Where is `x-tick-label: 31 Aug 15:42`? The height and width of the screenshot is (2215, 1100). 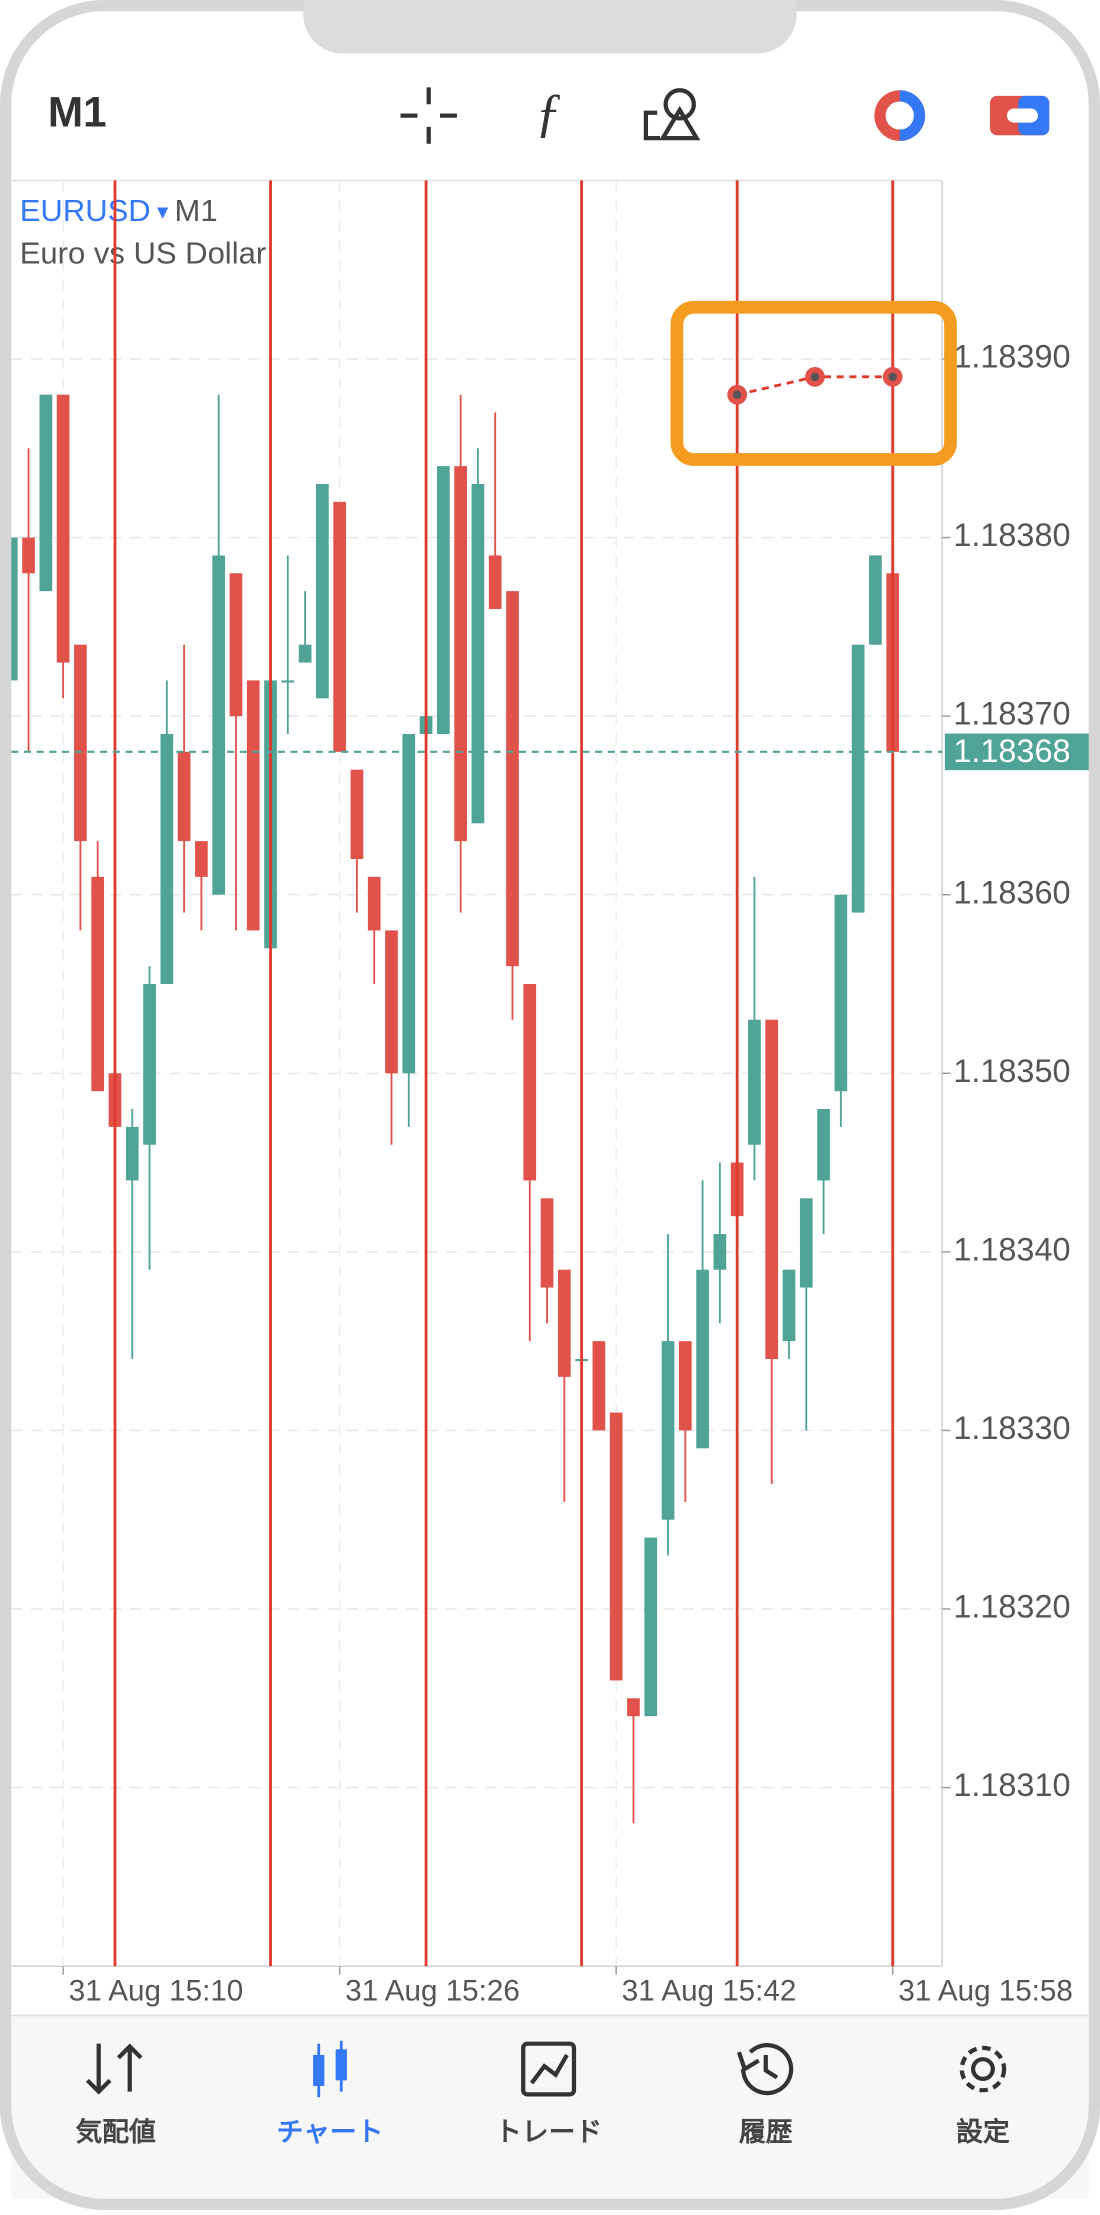
x-tick-label: 31 Aug 15:42 is located at coordinates (709, 1991).